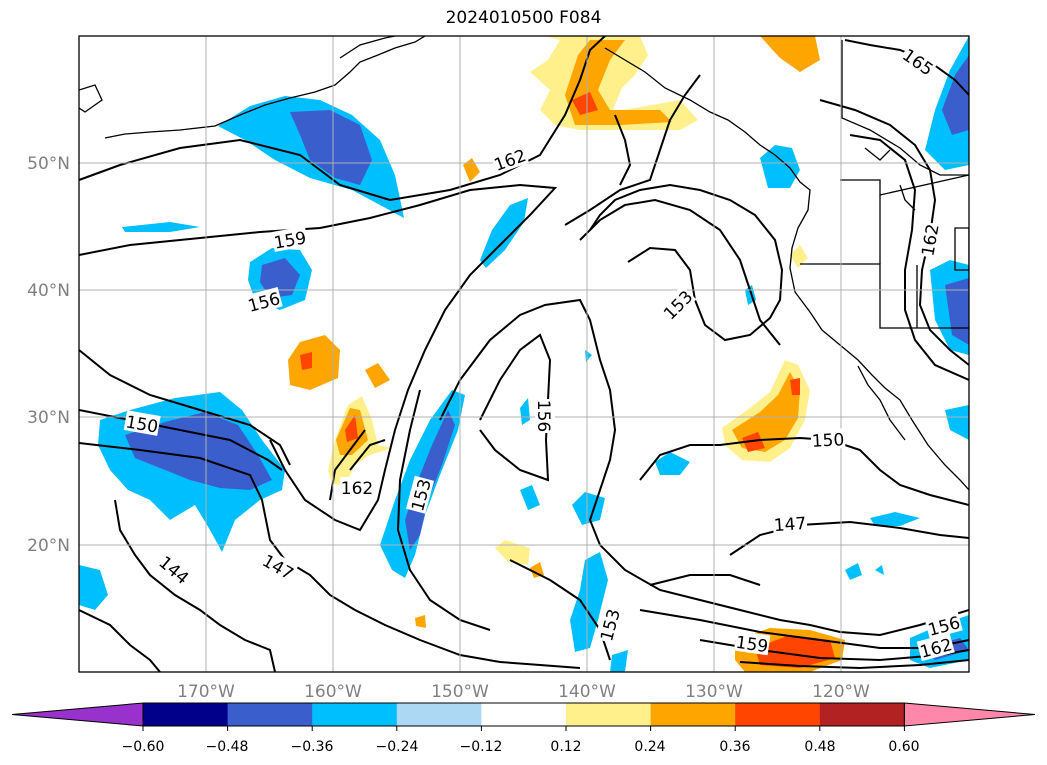 Image resolution: width=1047 pixels, height=765 pixels. What do you see at coordinates (523, 18) in the screenshot?
I see `map-title: 2024010500 F084` at bounding box center [523, 18].